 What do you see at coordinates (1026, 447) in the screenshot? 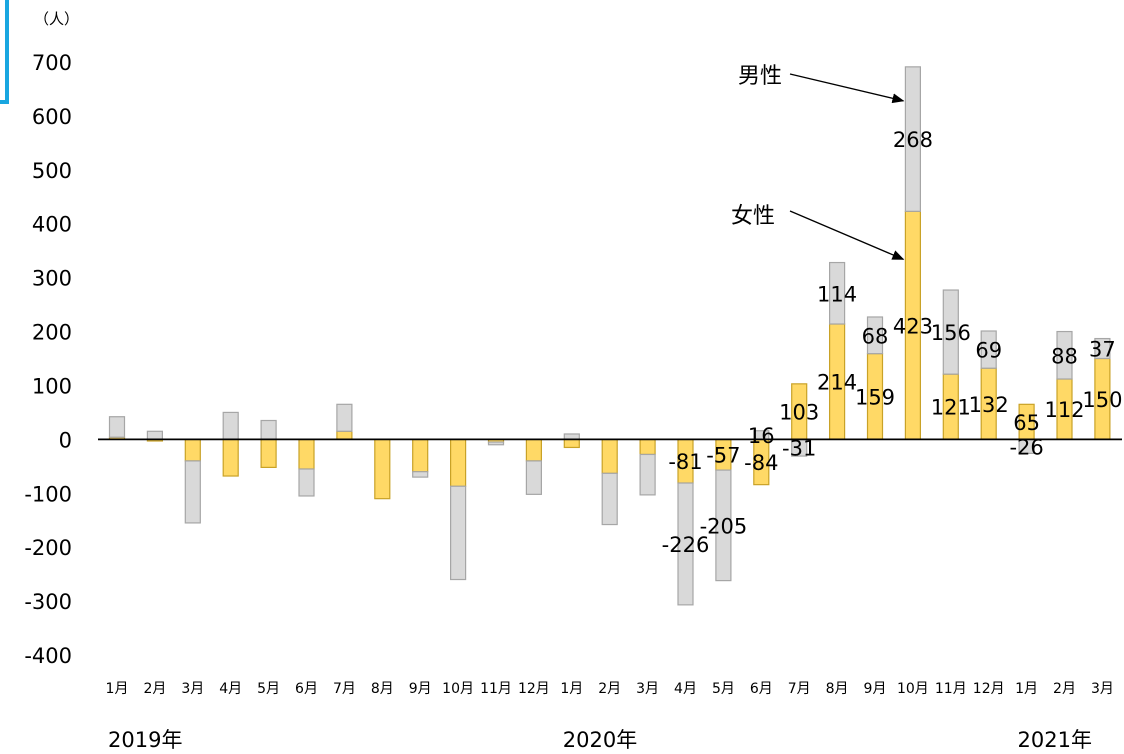
I see `data-label: -26` at bounding box center [1026, 447].